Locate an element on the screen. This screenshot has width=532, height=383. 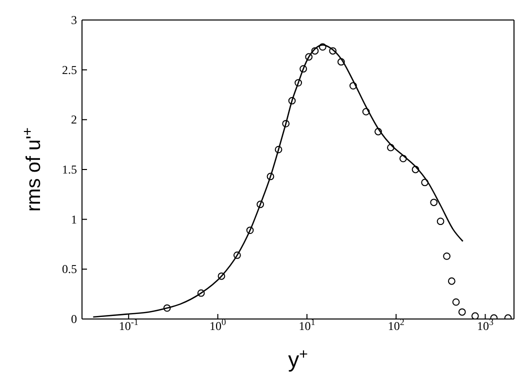
x-axis-title: y$^{+}$ is located at coordinates (298, 359).